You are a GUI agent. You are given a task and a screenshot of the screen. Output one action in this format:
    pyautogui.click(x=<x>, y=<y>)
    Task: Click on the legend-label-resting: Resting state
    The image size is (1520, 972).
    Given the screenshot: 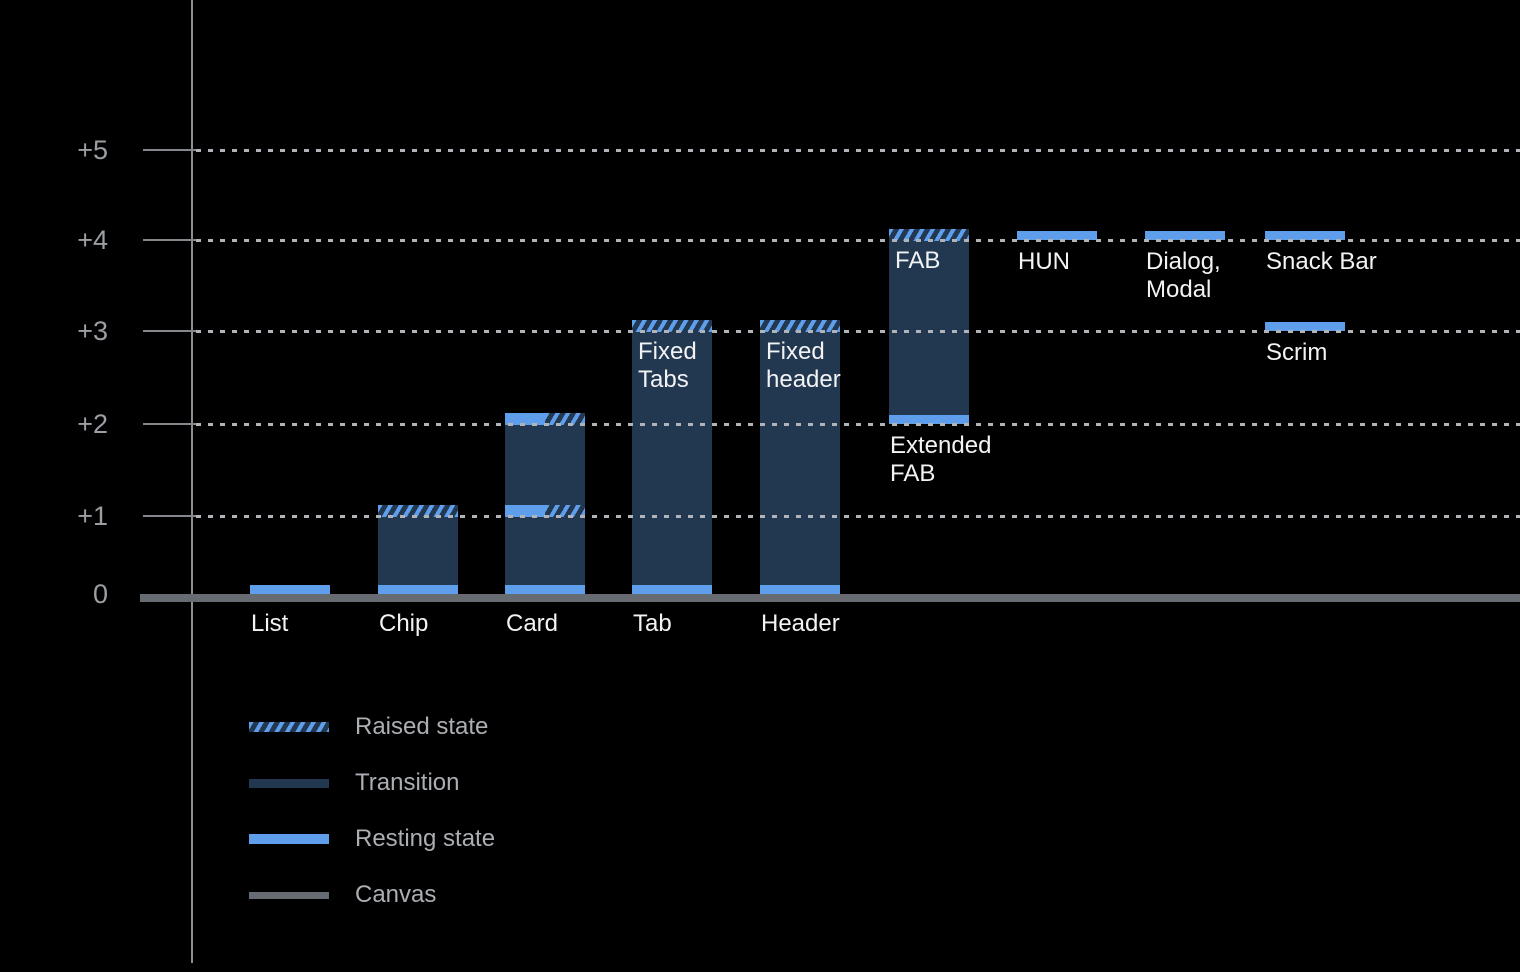 What is the action you would take?
    pyautogui.click(x=425, y=838)
    